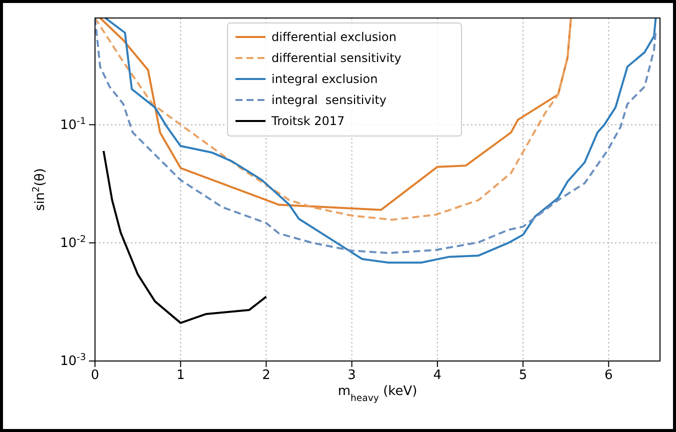  Describe the element at coordinates (437, 376) in the screenshot. I see `x-tick-label: 4` at that location.